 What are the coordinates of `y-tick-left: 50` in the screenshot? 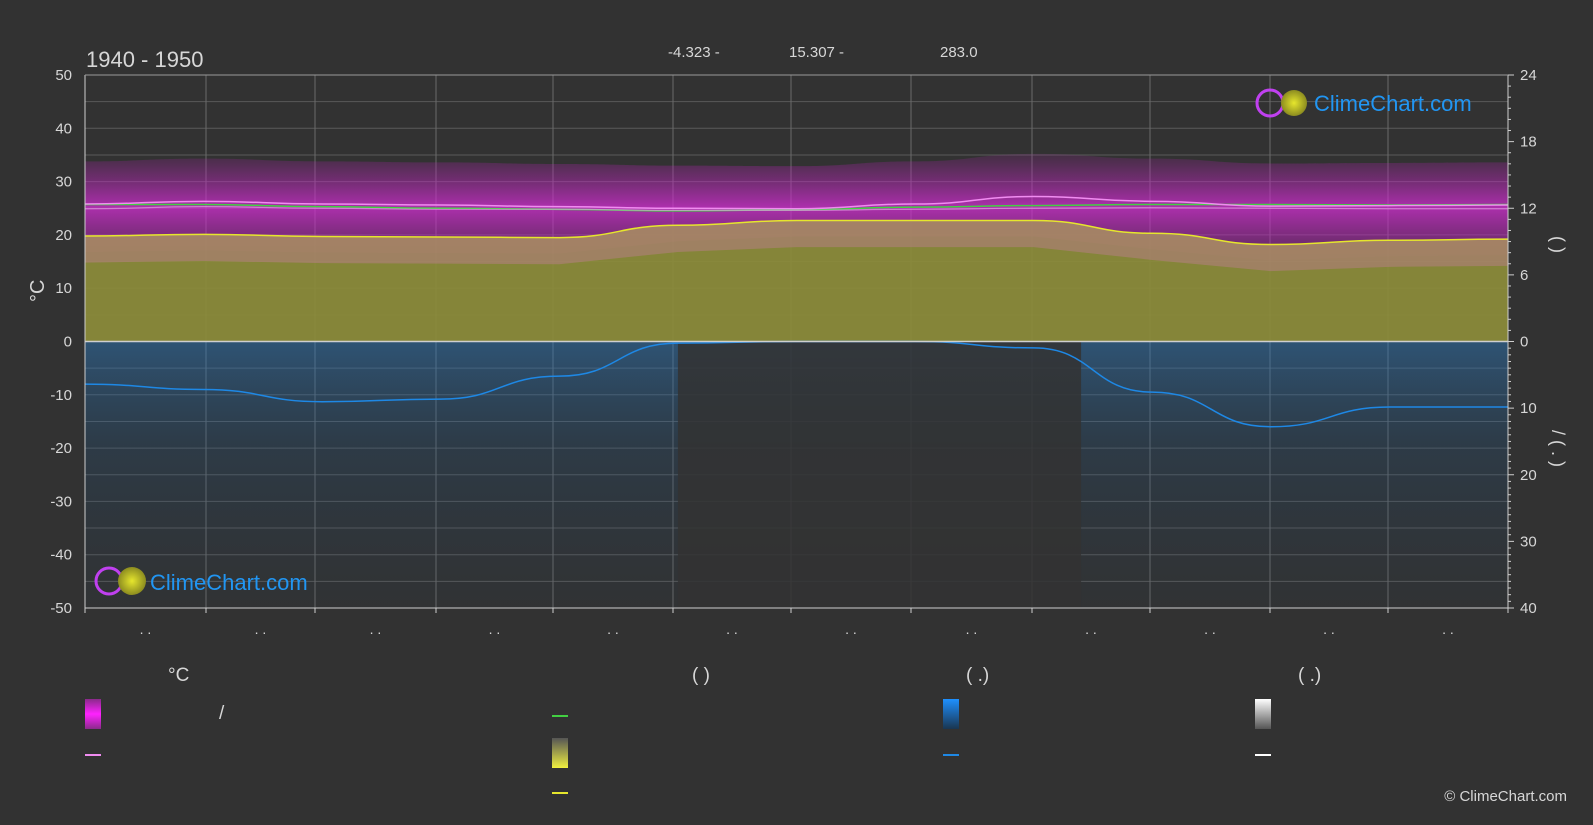 It's located at (63, 75).